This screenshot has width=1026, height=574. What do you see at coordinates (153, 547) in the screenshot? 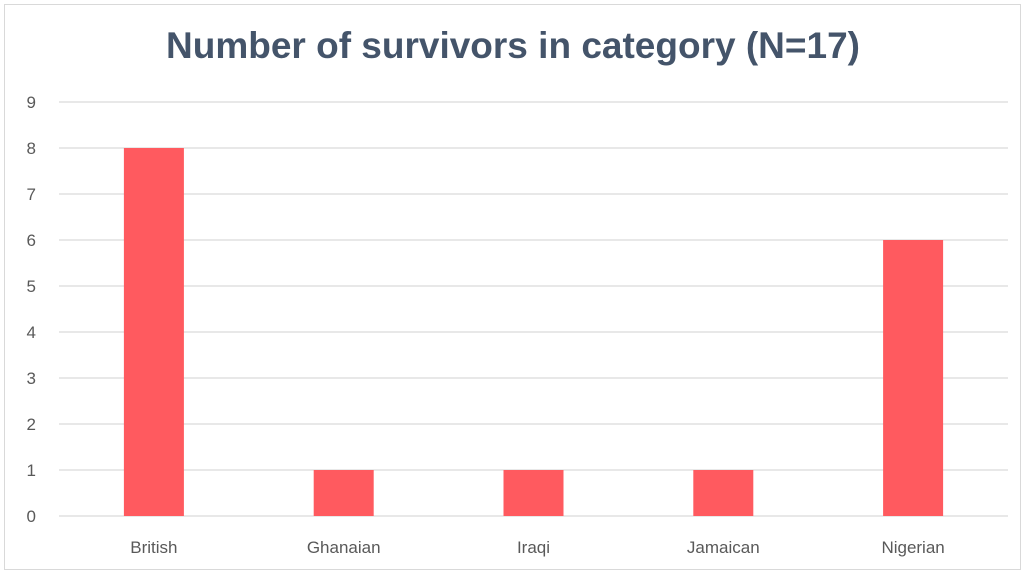
I see `x-tick-label-british: British` at bounding box center [153, 547].